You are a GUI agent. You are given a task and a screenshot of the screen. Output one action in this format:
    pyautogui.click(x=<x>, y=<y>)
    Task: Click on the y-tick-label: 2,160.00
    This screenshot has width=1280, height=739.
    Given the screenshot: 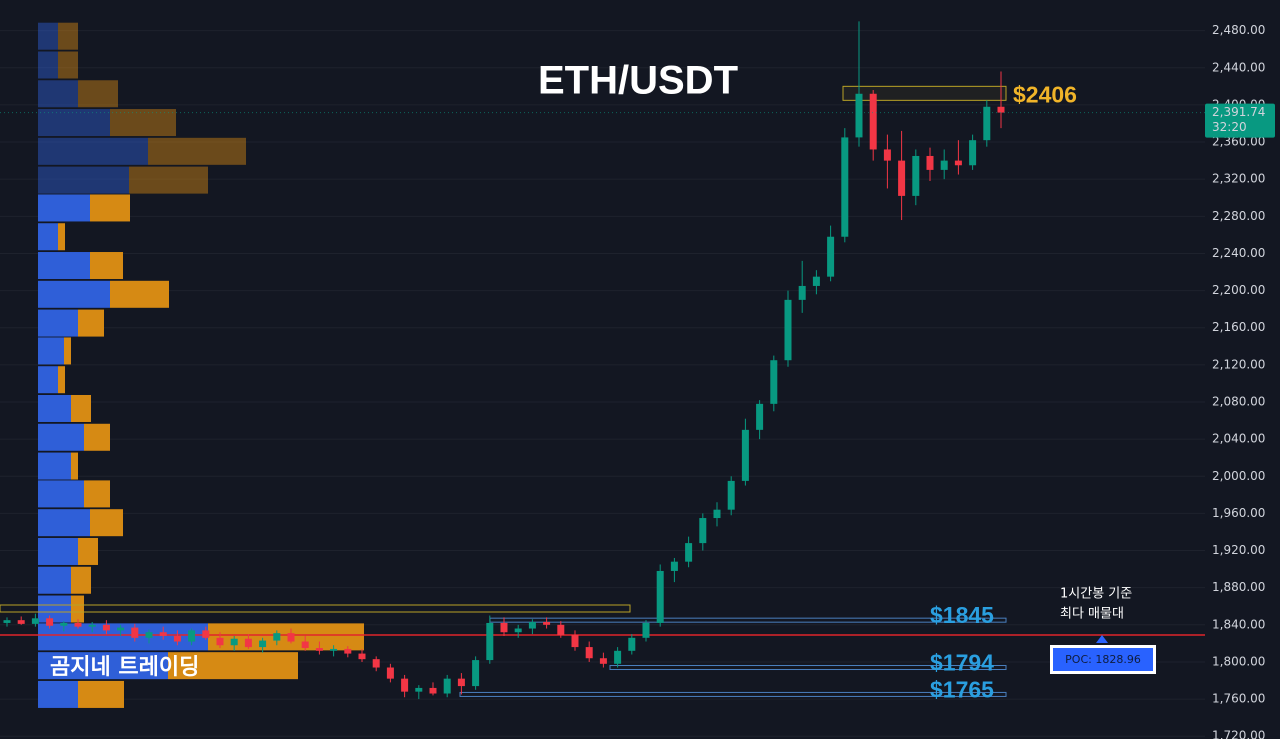 What is the action you would take?
    pyautogui.click(x=1238, y=327)
    